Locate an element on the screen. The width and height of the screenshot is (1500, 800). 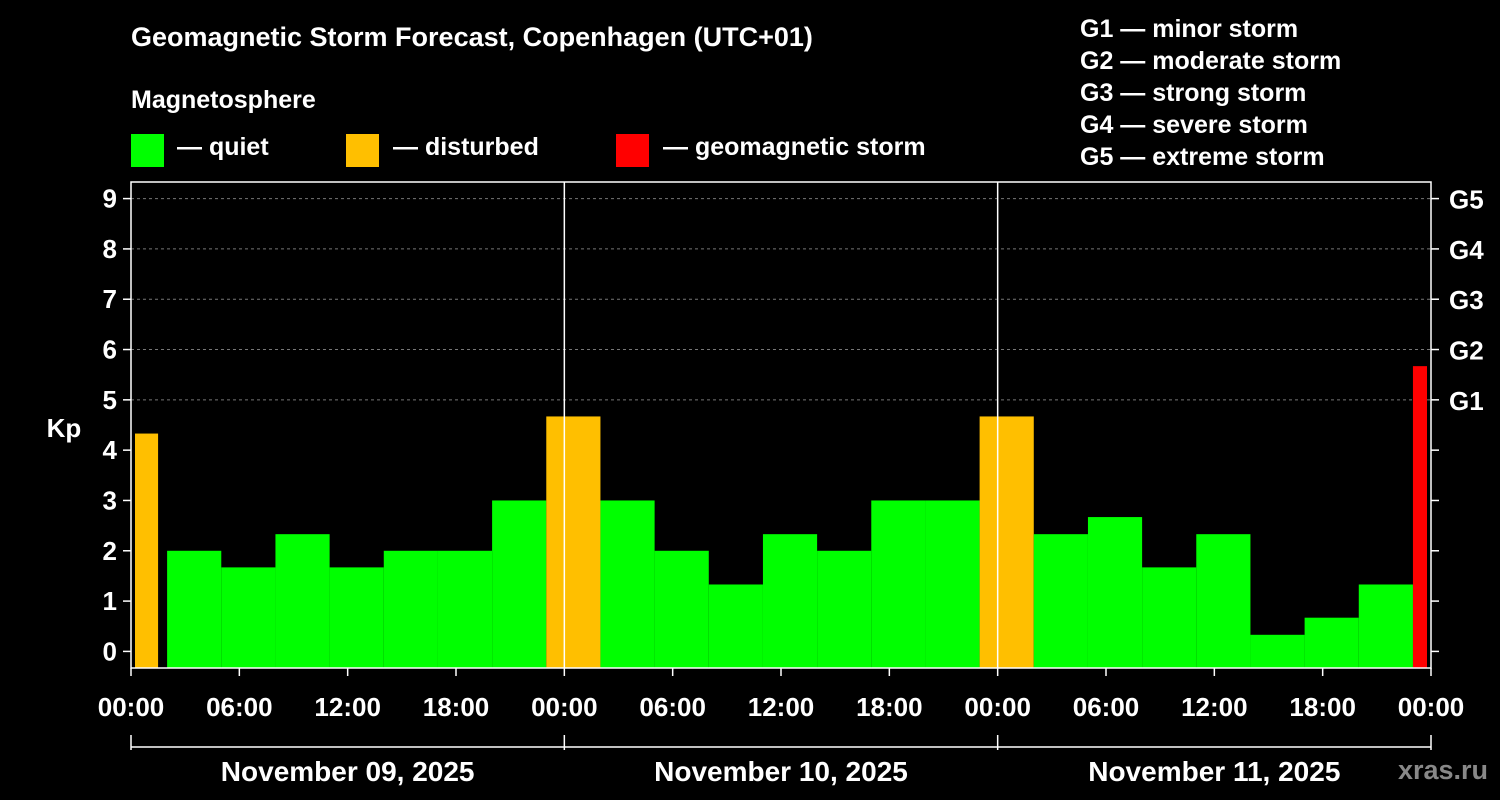
legend-storm-label: — geomagnetic storm is located at coordinates (794, 147).